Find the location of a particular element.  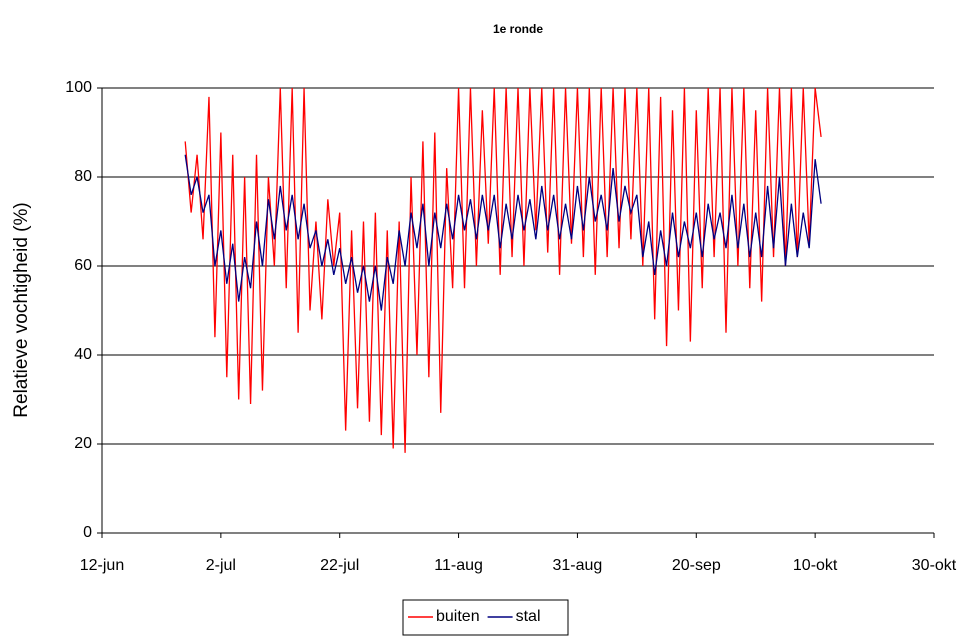

y-tick-label: 60 is located at coordinates (83, 265).